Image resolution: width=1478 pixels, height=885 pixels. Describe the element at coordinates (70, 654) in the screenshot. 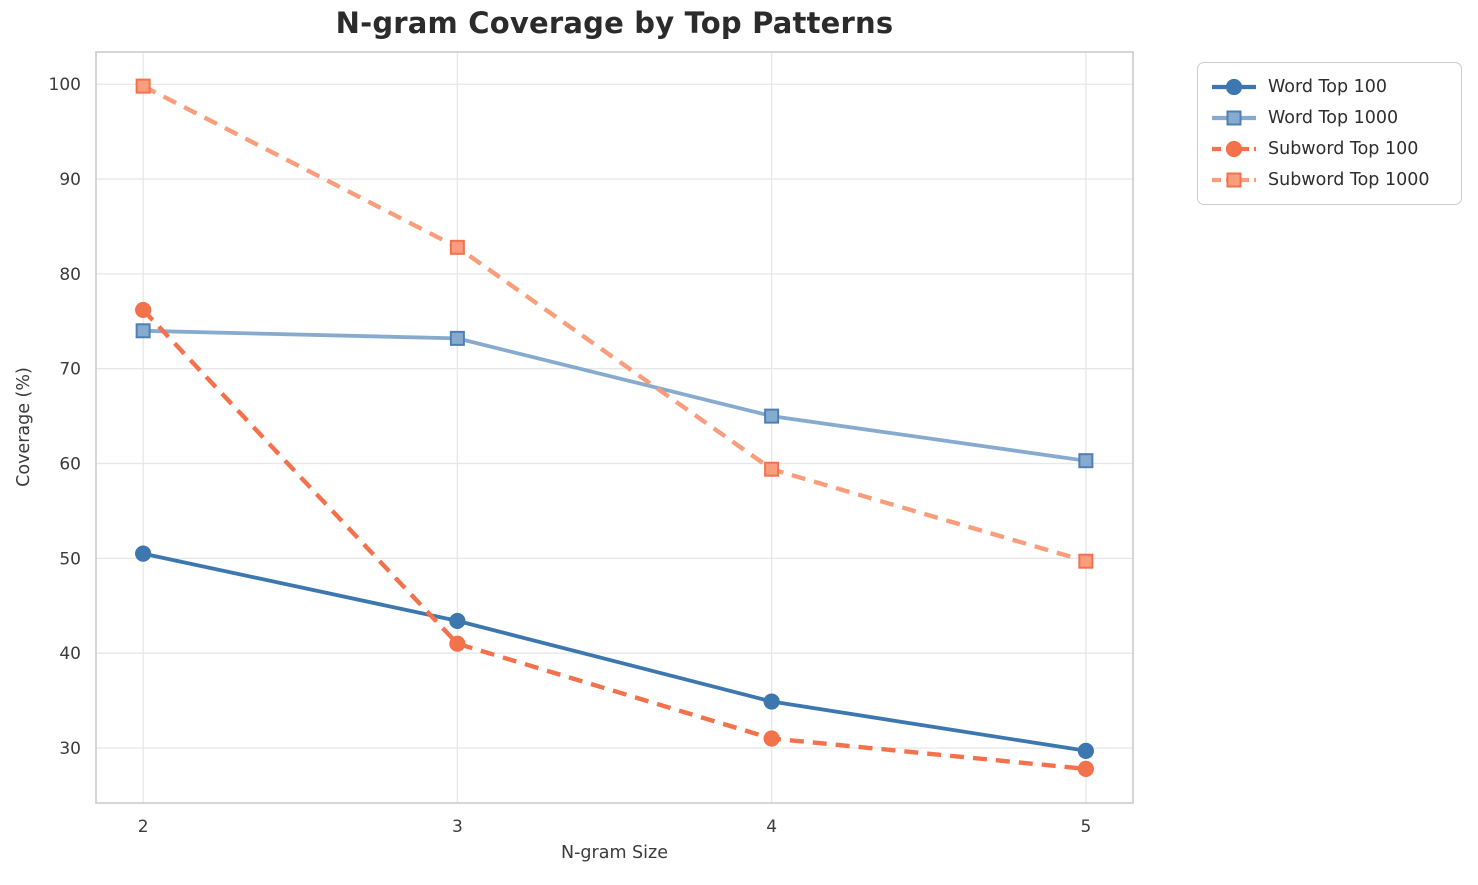

I see `y-tick-label: 40` at that location.